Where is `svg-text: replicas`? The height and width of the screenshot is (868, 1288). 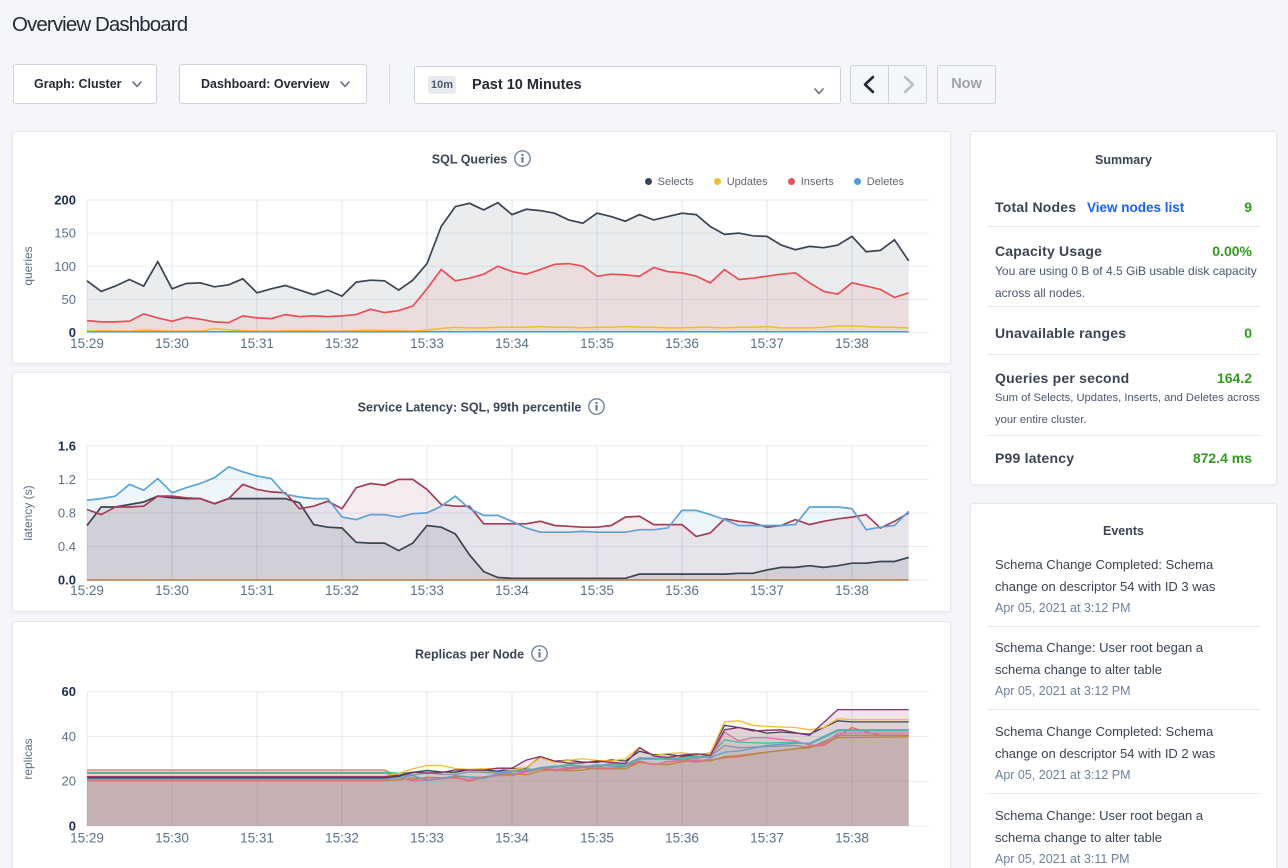
svg-text: replicas is located at coordinates (28, 758).